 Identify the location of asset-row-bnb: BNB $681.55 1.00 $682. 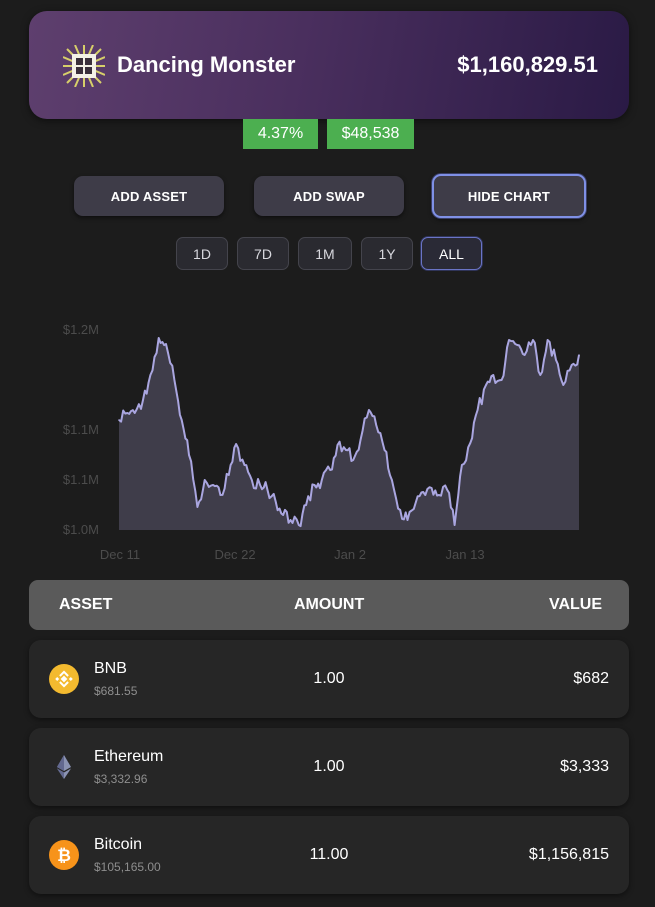
(329, 679).